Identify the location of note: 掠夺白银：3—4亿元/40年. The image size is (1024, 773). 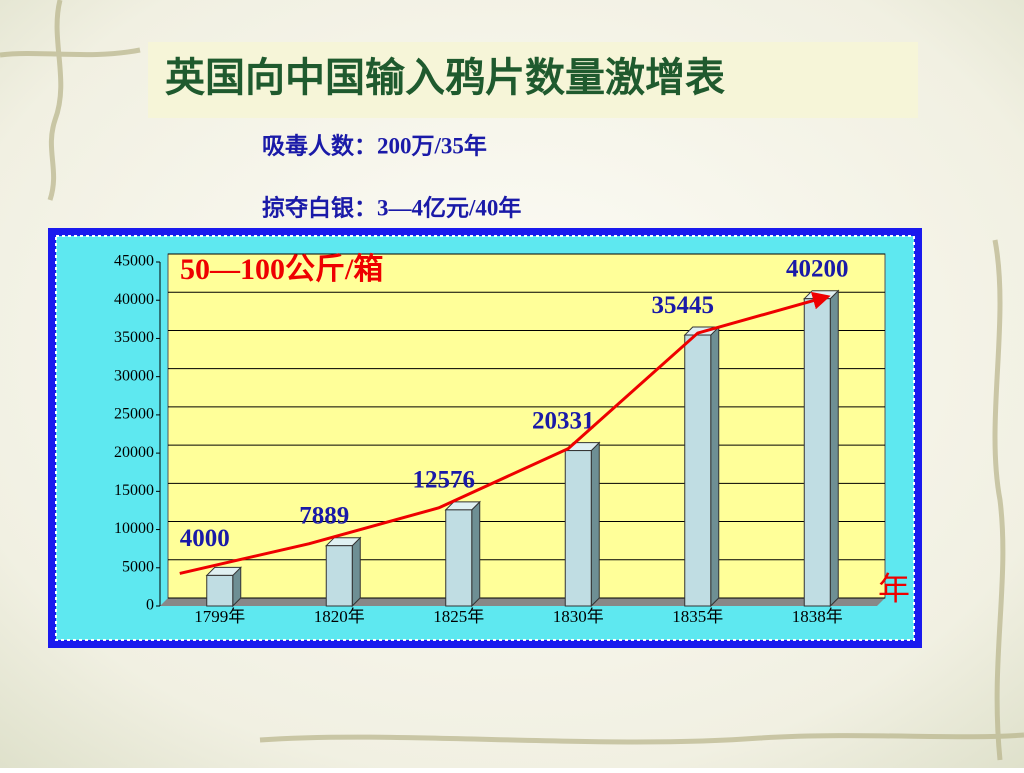
(391, 207).